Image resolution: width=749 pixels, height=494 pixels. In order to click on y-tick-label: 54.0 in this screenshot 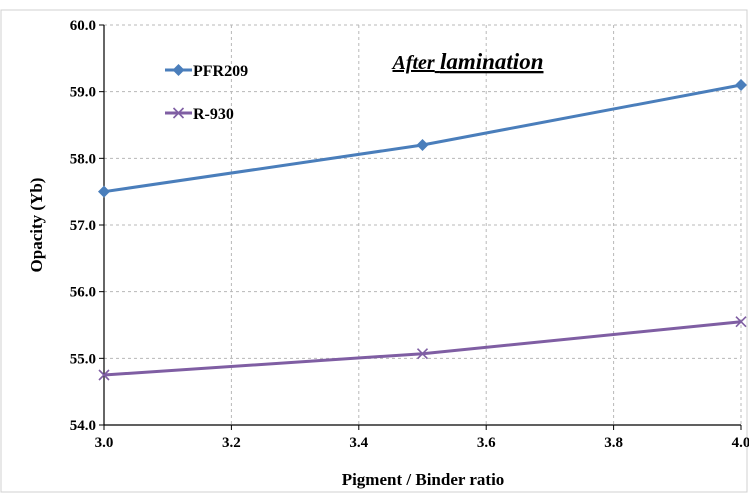, I will do `click(83, 426)`.